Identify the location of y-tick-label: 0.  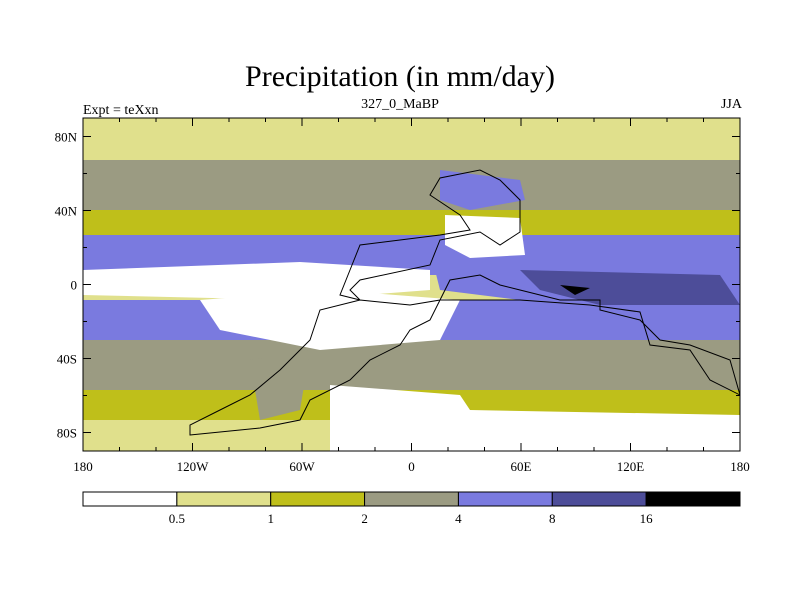
(74, 285).